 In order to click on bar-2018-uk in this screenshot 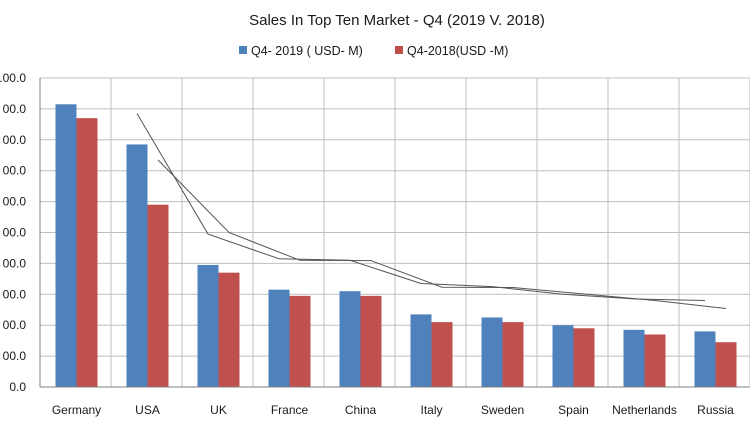, I will do `click(229, 329)`.